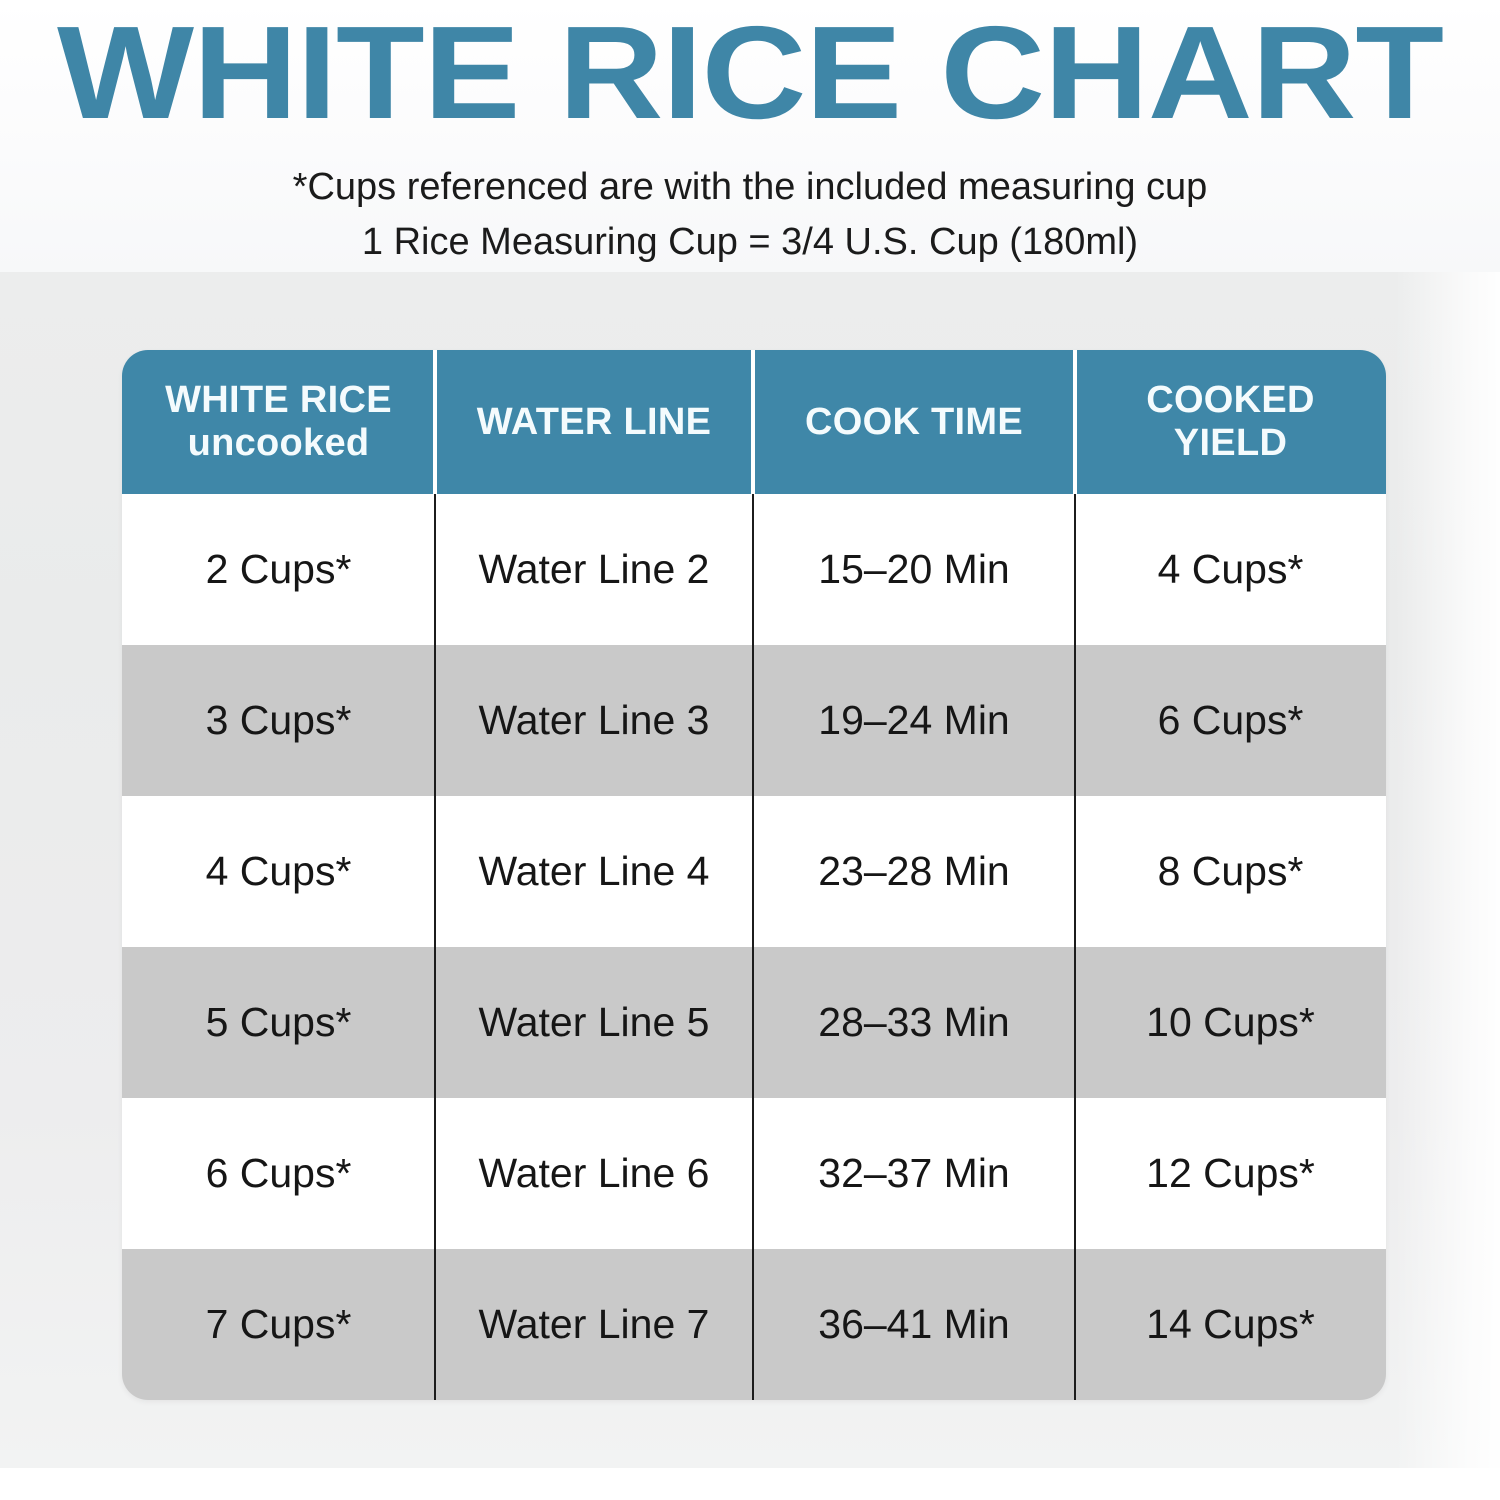  Describe the element at coordinates (750, 73) in the screenshot. I see `page-title: WHITE RICE CHART` at that location.